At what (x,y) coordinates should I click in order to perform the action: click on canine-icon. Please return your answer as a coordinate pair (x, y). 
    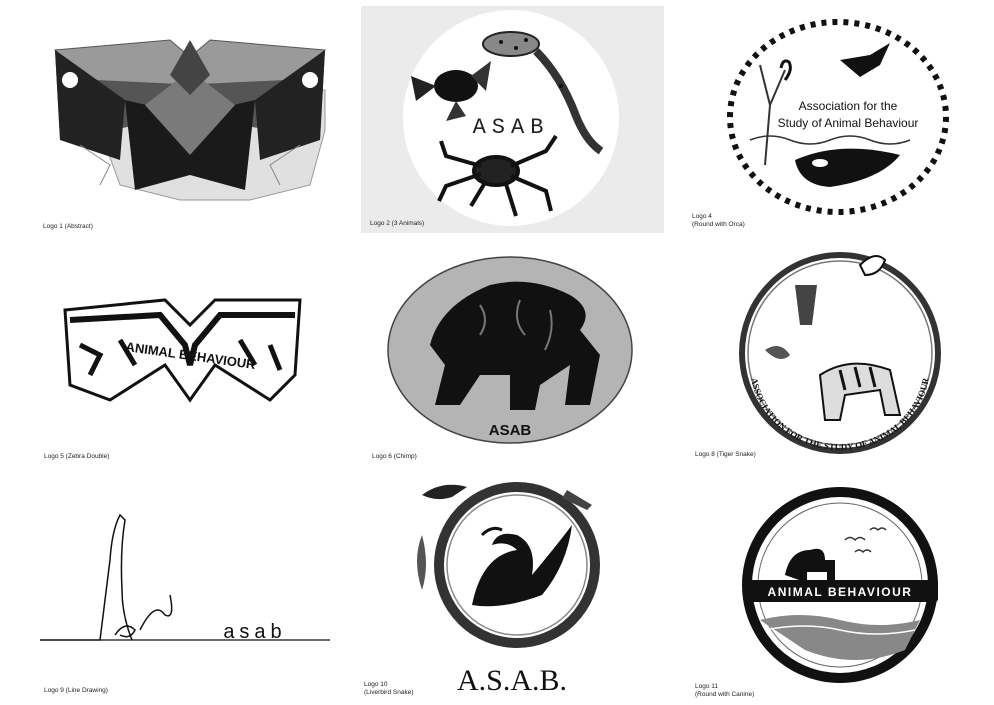
    Looking at the image, I should click on (810, 564).